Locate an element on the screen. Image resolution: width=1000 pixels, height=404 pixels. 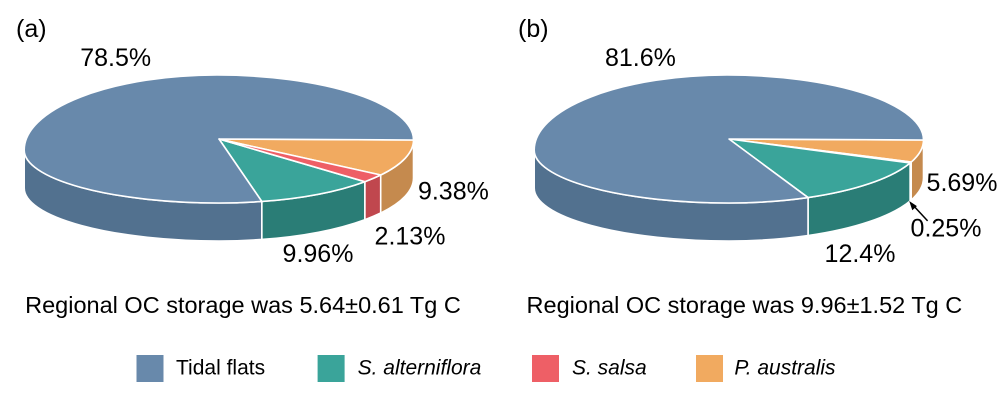
svg-text: 9.96% is located at coordinates (318, 254).